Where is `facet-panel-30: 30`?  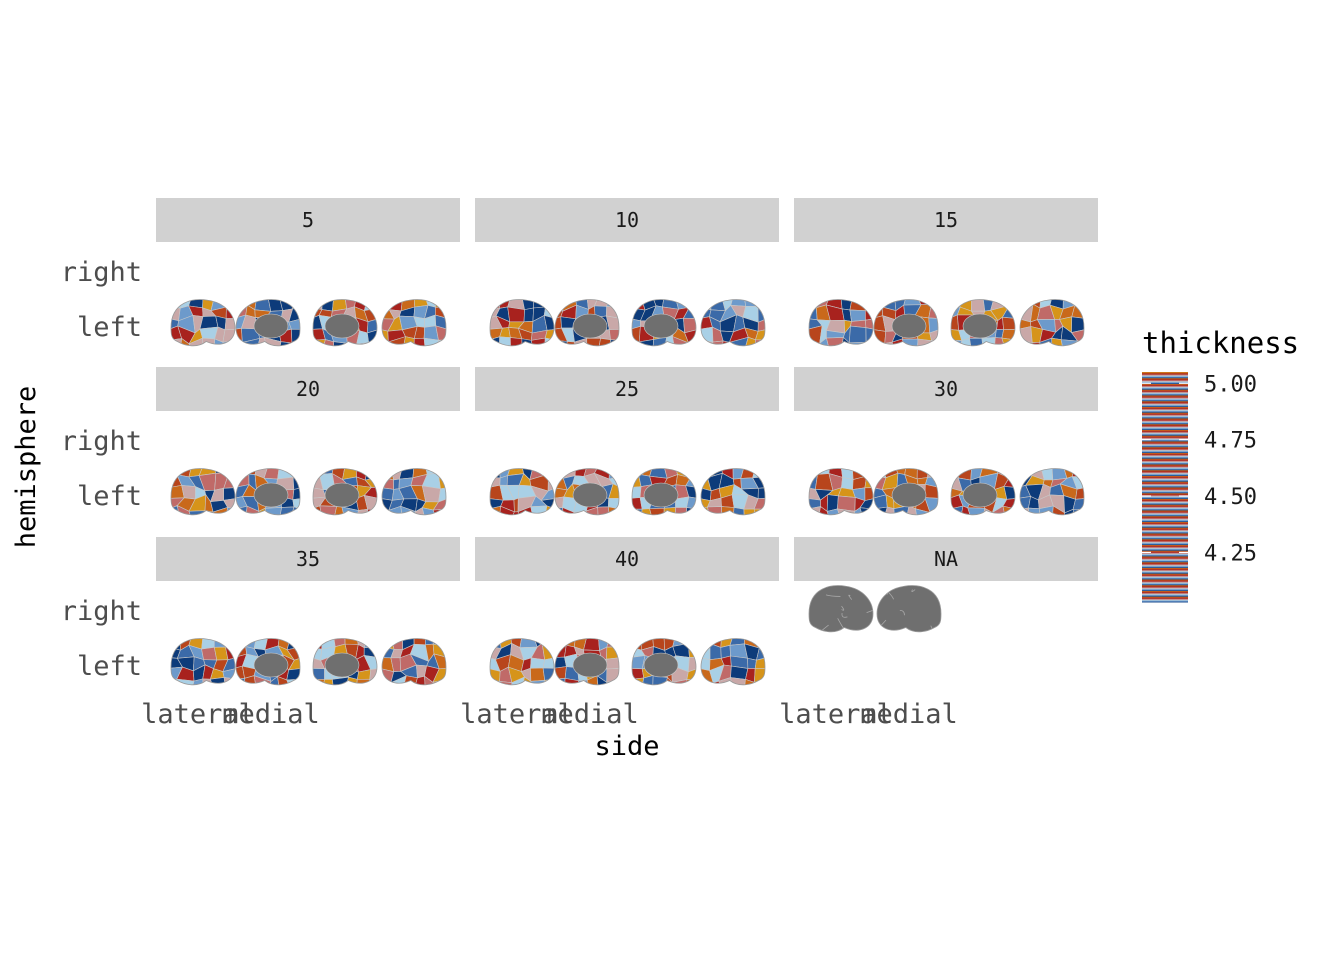 facet-panel-30: 30 is located at coordinates (946, 389).